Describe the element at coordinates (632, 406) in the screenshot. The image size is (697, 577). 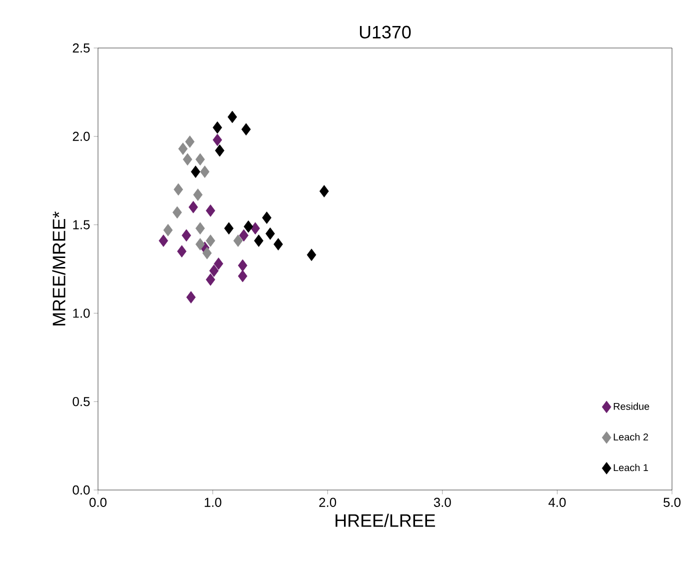
I see `legend-label: Residue` at that location.